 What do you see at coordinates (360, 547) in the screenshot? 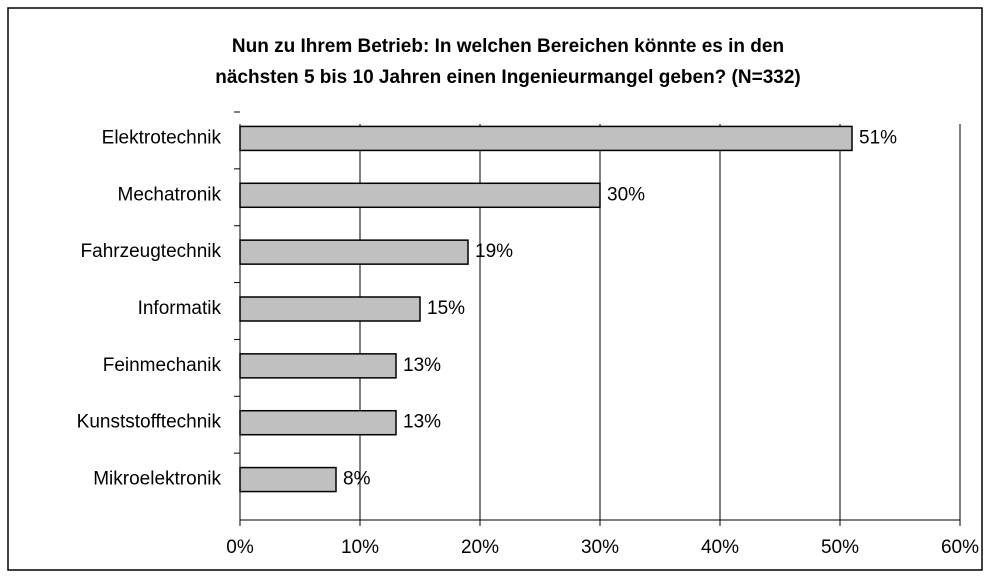
I see `x-tick-label: 10%` at bounding box center [360, 547].